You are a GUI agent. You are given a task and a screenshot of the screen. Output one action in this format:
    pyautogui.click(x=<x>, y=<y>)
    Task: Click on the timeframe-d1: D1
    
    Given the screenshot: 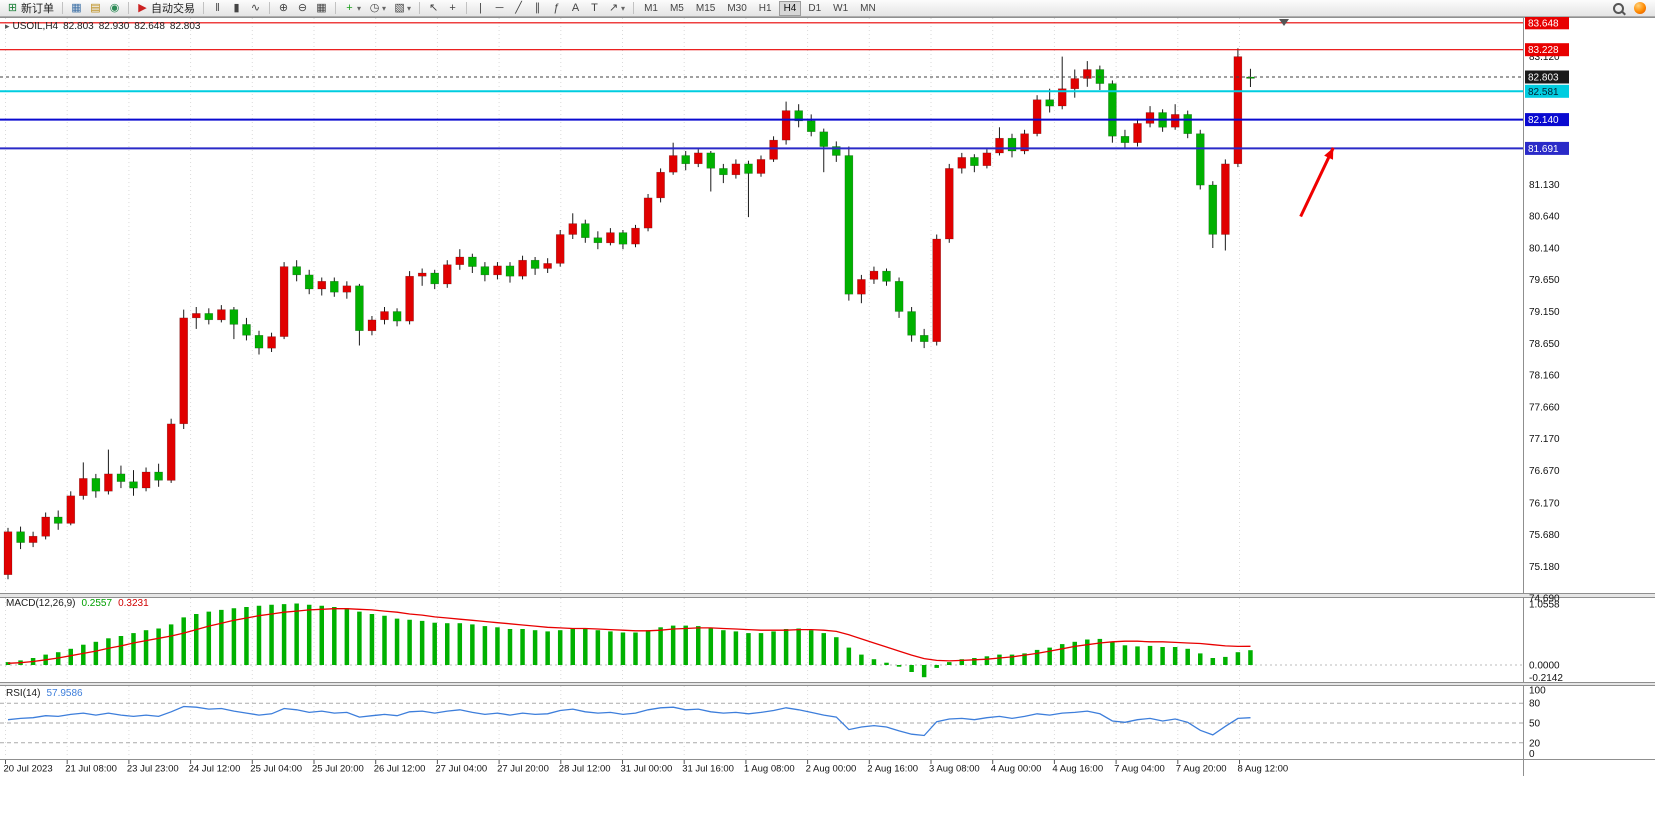 What is the action you would take?
    pyautogui.click(x=815, y=8)
    